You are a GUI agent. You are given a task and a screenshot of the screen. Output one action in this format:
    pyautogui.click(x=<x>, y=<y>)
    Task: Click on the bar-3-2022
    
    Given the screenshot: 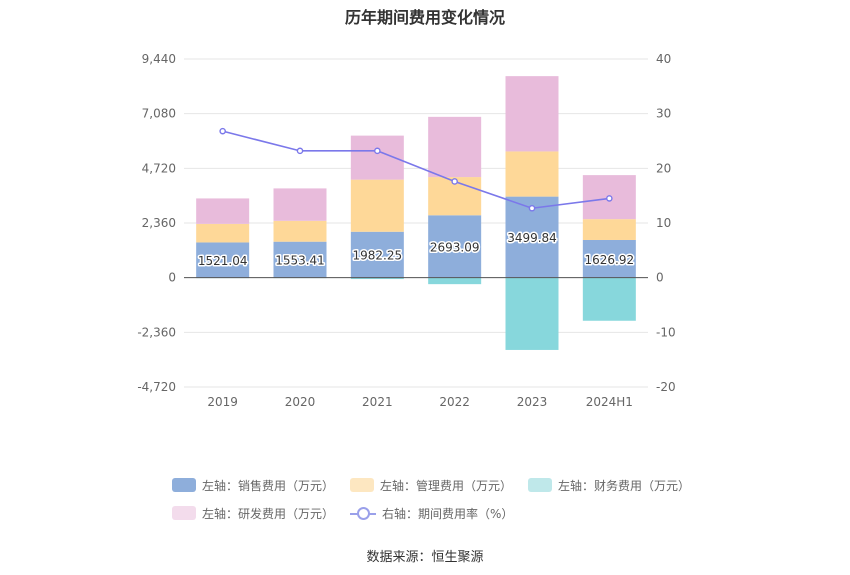 What is the action you would take?
    pyautogui.click(x=455, y=147)
    